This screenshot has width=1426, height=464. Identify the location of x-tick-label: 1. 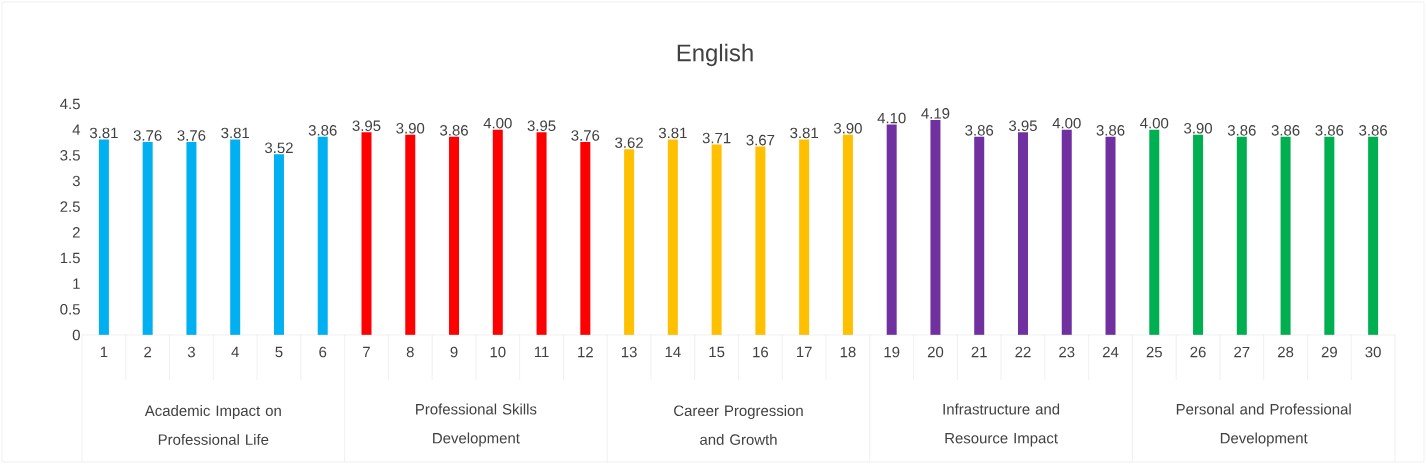
(104, 352).